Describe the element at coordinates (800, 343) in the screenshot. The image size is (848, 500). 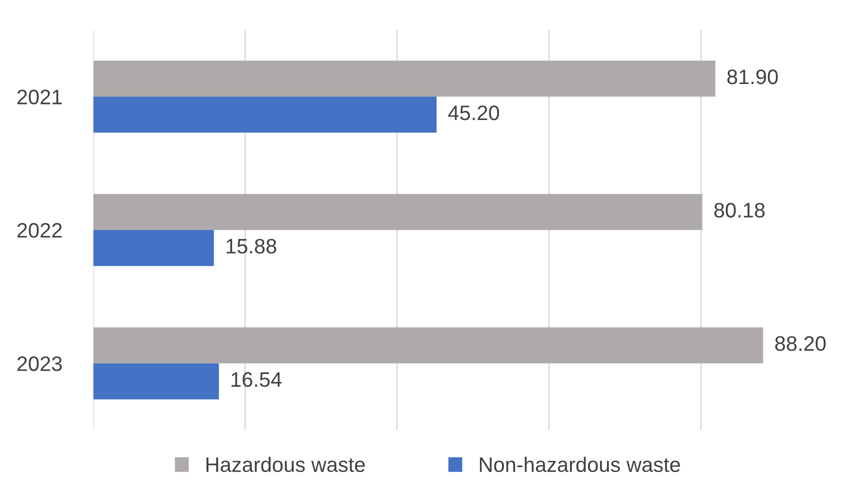
I see `data-label: 88.20` at that location.